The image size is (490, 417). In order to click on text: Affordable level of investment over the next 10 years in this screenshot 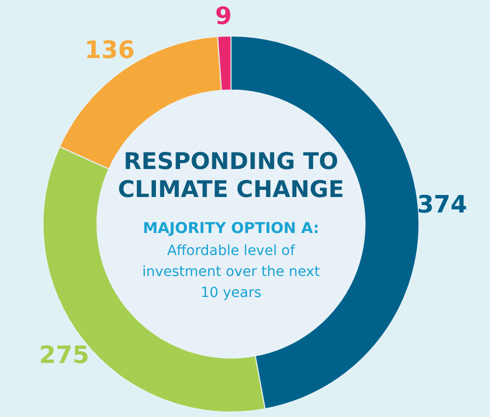, I will do `click(231, 272)`.